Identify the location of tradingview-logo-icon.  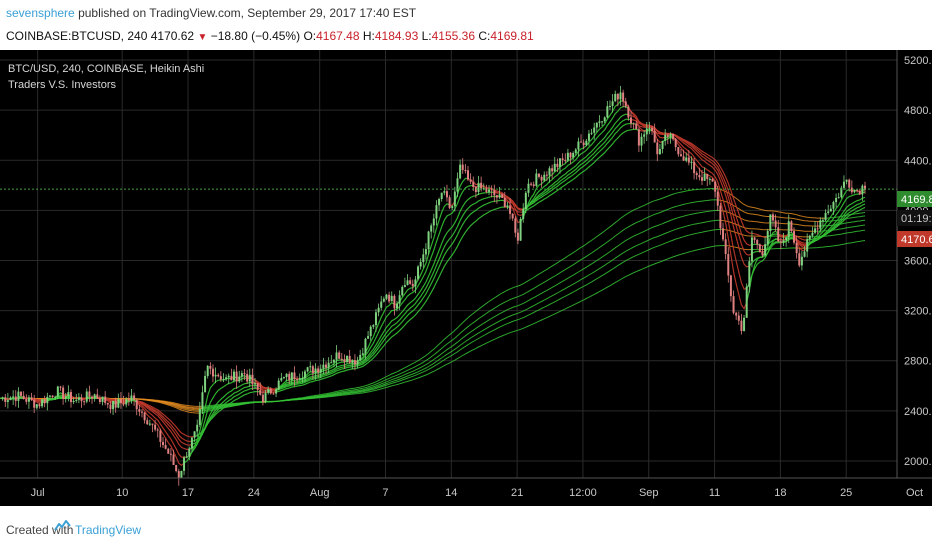
(63, 526).